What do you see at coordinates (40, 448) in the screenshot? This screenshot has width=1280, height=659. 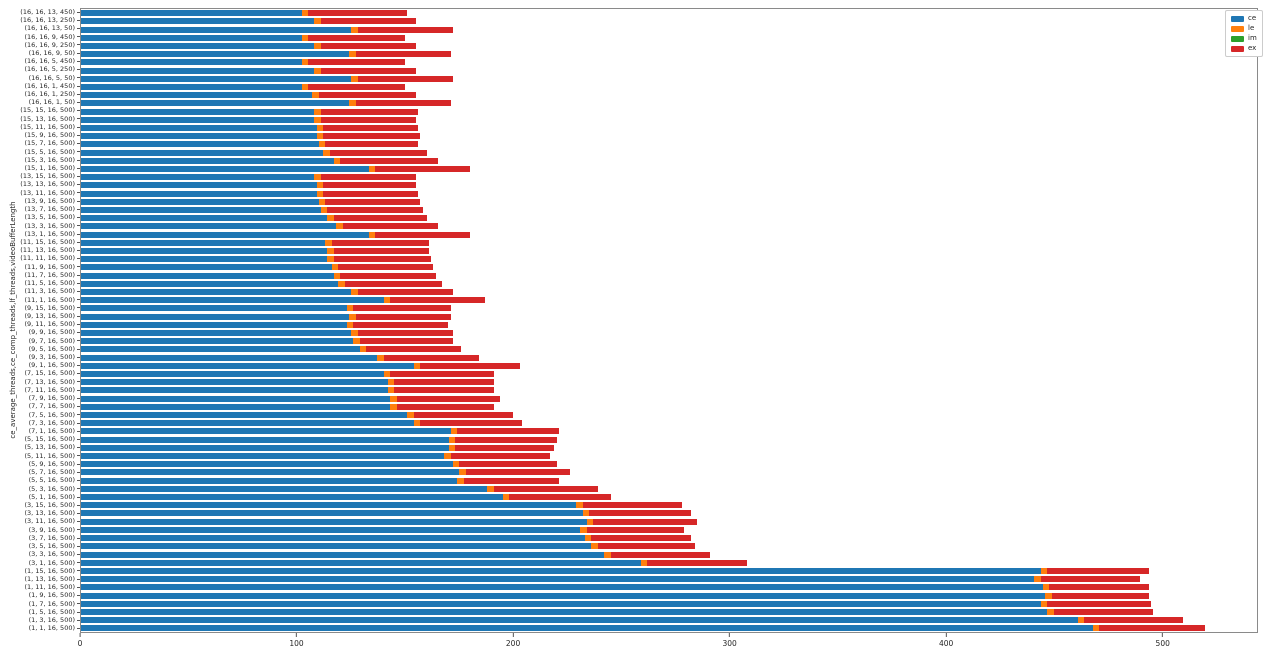 I see `y-tick-label: (5, 13, 16, 500)` at bounding box center [40, 448].